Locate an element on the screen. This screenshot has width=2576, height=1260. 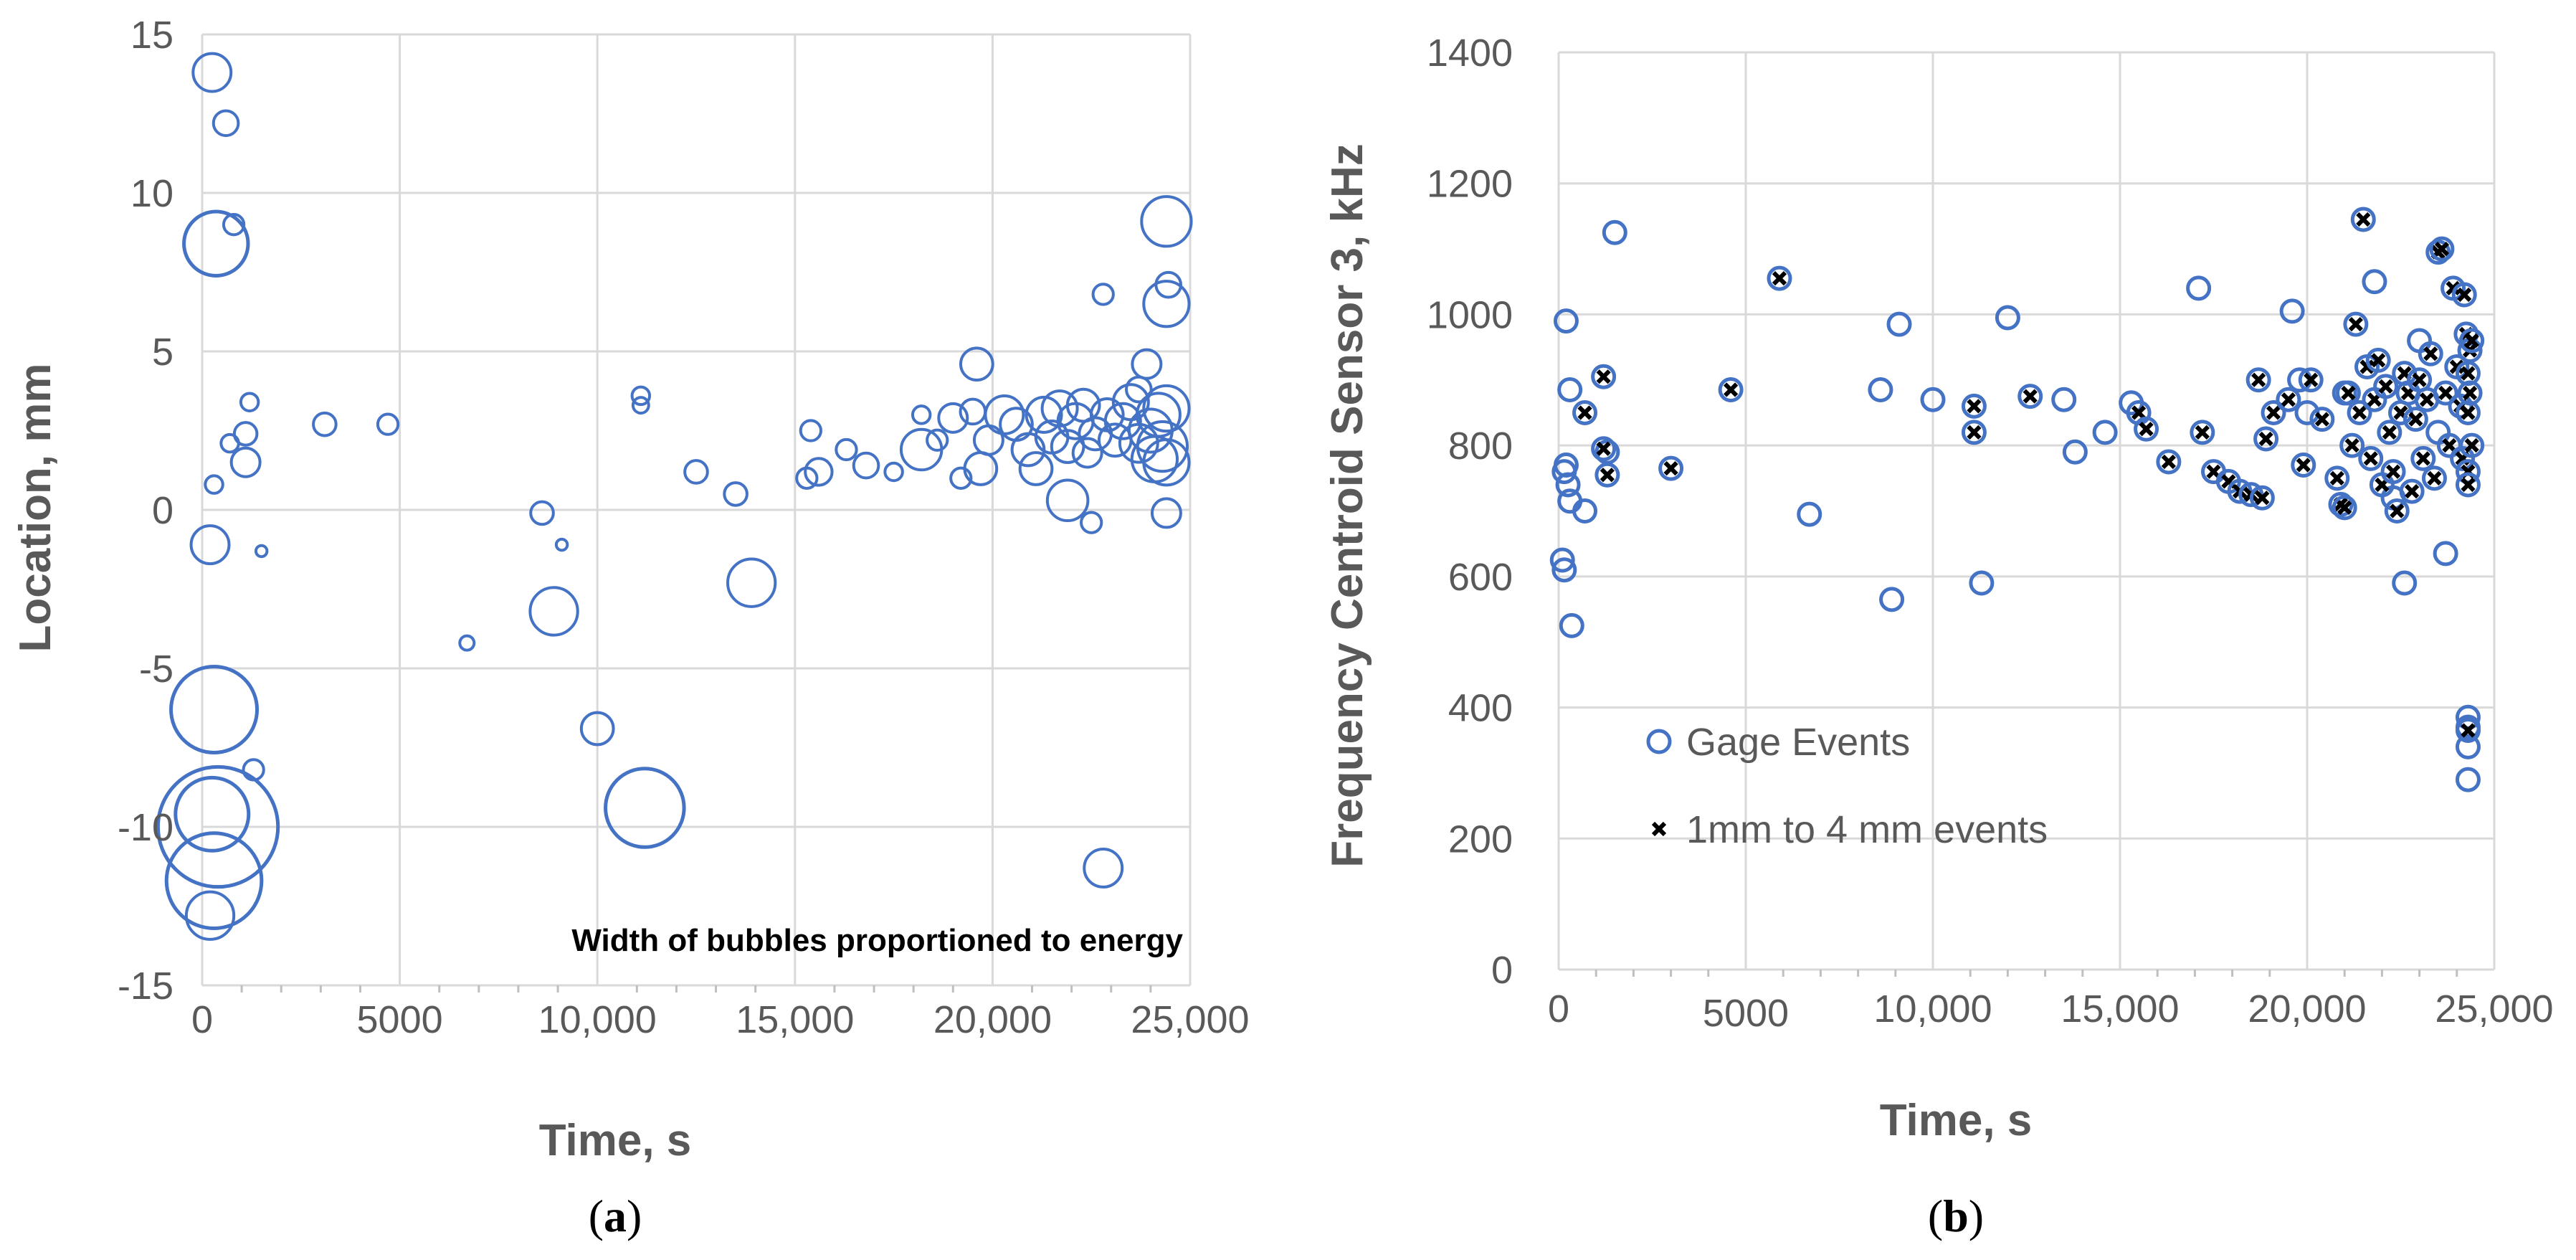
b-x-tick-label: 0 is located at coordinates (1558, 1009).